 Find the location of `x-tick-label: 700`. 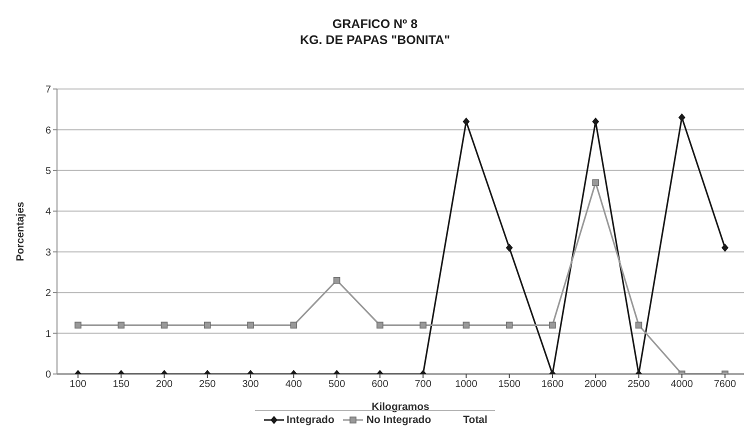

x-tick-label: 700 is located at coordinates (423, 384).